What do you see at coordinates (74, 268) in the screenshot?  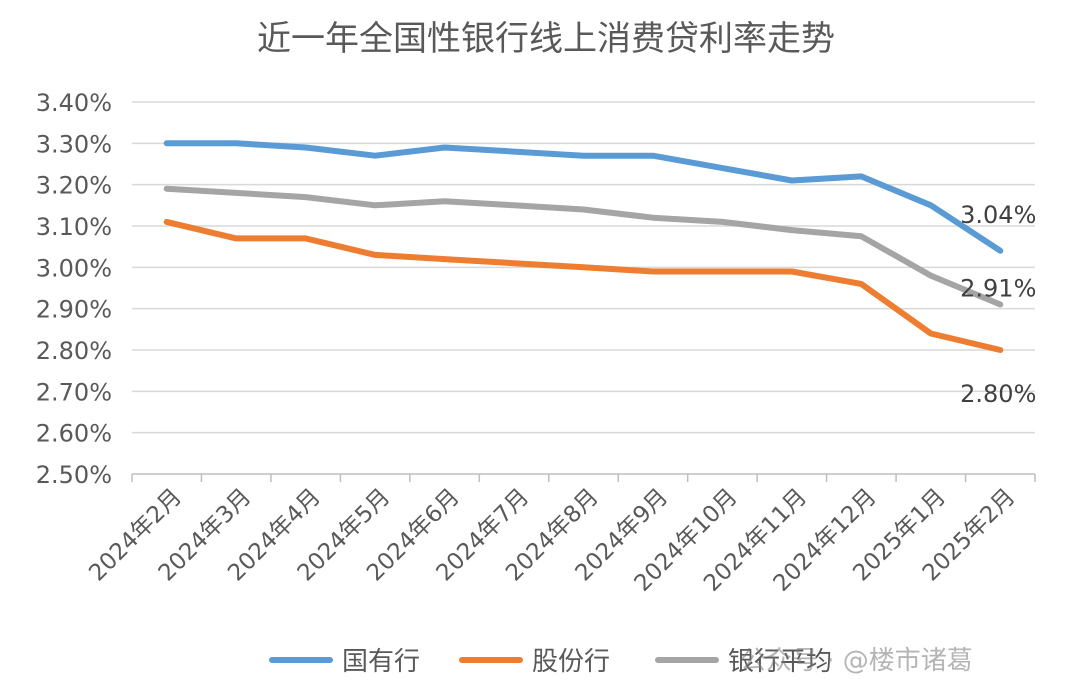 I see `y-tick-label: 3.00%` at bounding box center [74, 268].